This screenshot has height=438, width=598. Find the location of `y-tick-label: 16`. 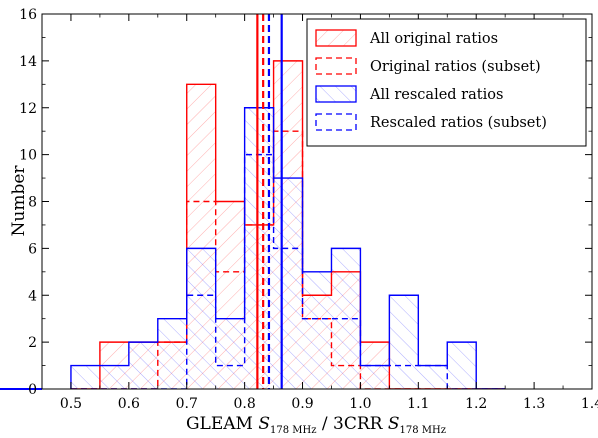

y-tick-label: 16 is located at coordinates (28, 15).